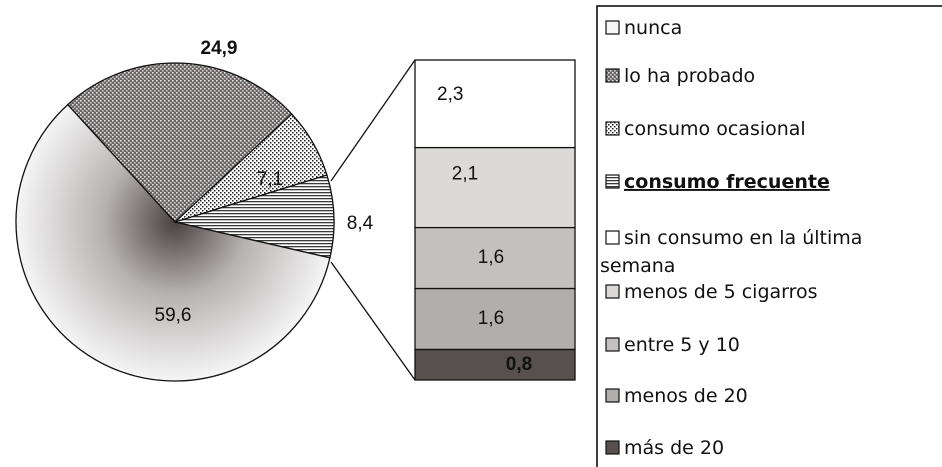 Image resolution: width=942 pixels, height=467 pixels. I want to click on bar-data-label: 0,8, so click(519, 364).